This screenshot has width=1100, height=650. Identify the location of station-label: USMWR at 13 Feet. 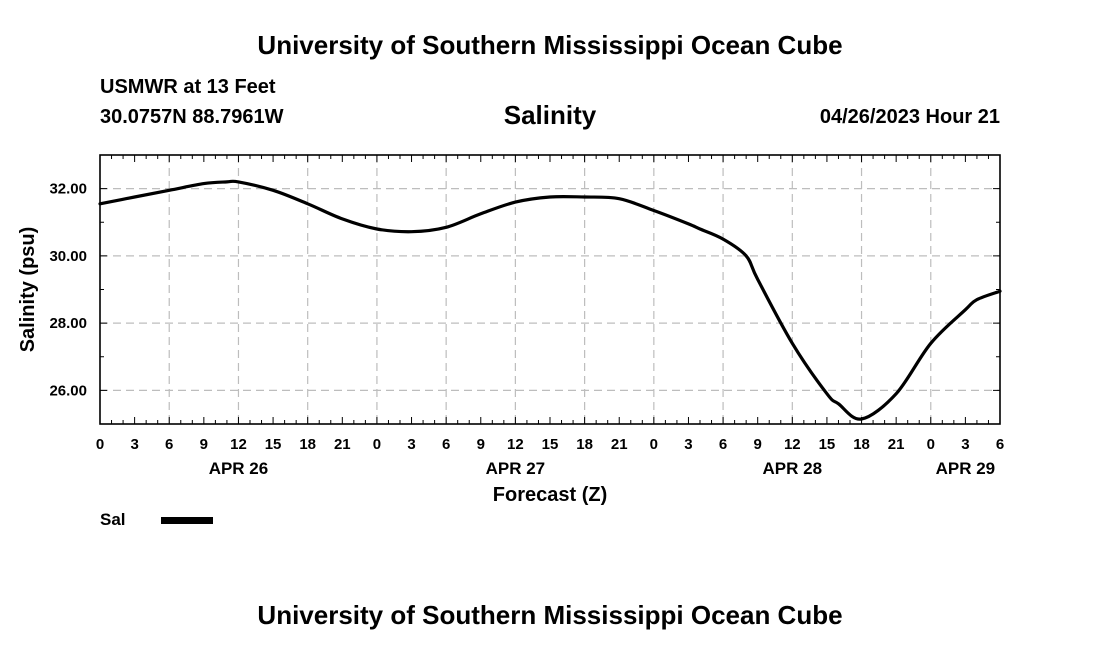
(188, 87).